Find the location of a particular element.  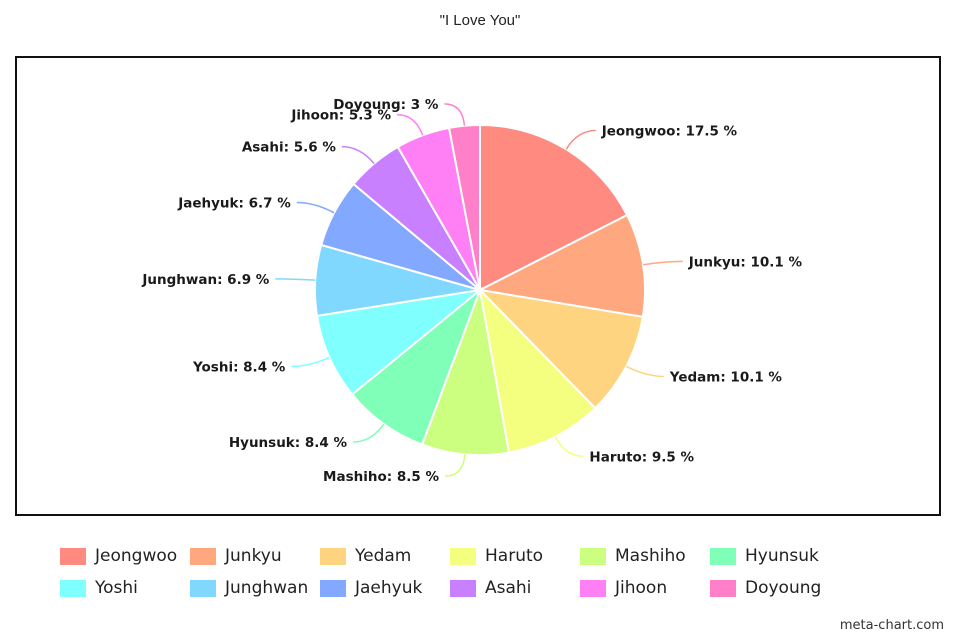

leader-line-junghwan is located at coordinates (295, 279).